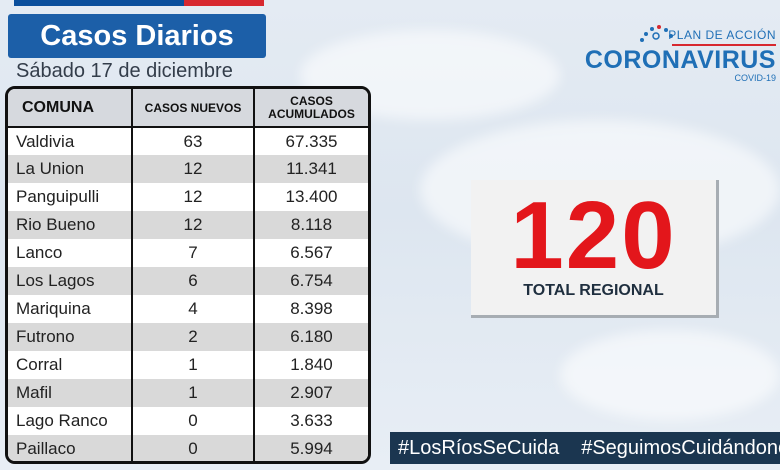 The height and width of the screenshot is (470, 780). Describe the element at coordinates (70, 448) in the screenshot. I see `cell-comuna: Paillaco` at that location.